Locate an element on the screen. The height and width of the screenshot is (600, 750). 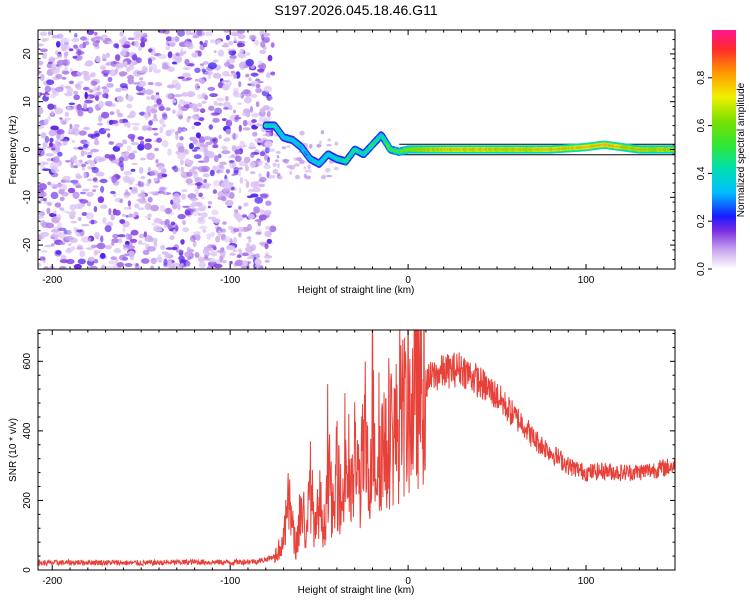
colorbar-tick-label: 0.6 is located at coordinates (701, 125).